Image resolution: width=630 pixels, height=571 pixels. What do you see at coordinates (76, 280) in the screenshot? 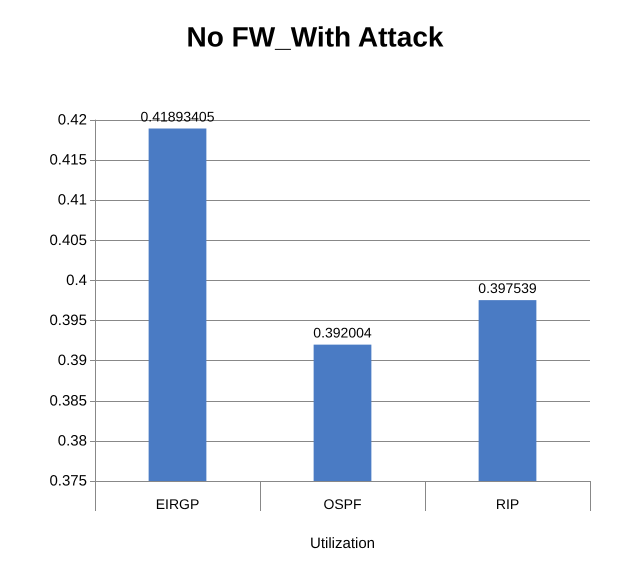
I see `y-tick-label: 0.4` at bounding box center [76, 280].